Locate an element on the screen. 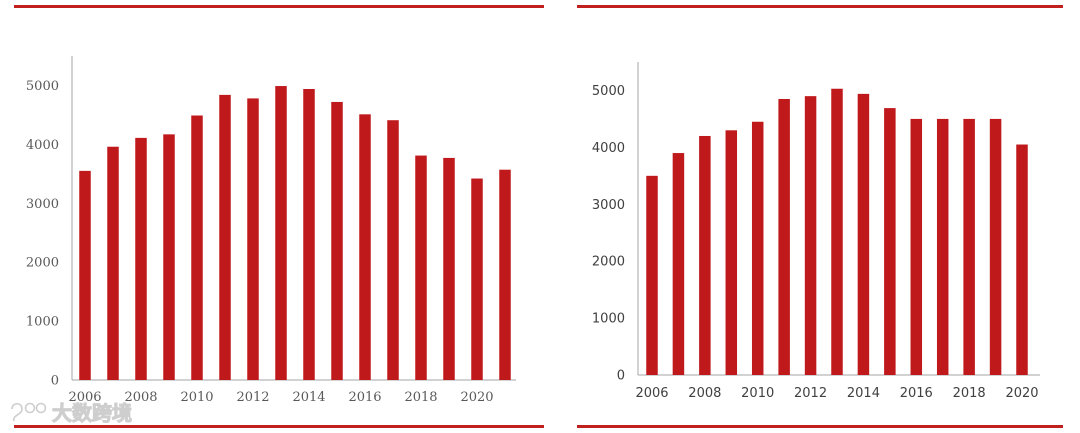  watermark: 大数跨境 is located at coordinates (72, 413).